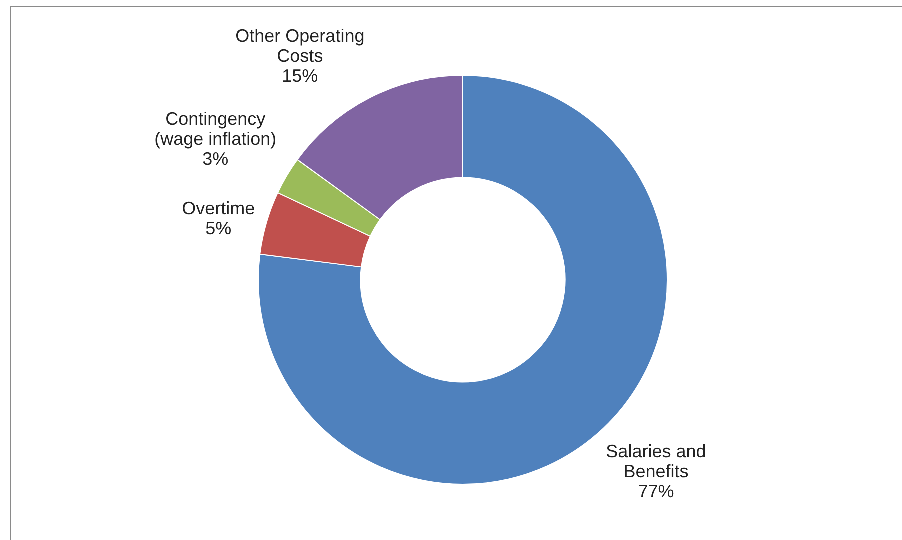  I want to click on data-label: 15%, so click(300, 76).